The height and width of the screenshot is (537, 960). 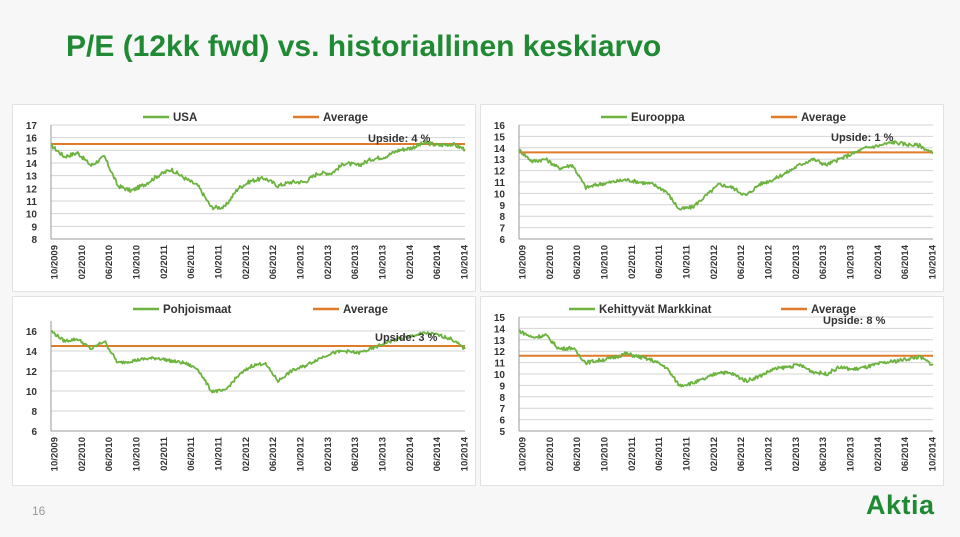 I want to click on y-tick-label: 13, so click(x=32, y=177).